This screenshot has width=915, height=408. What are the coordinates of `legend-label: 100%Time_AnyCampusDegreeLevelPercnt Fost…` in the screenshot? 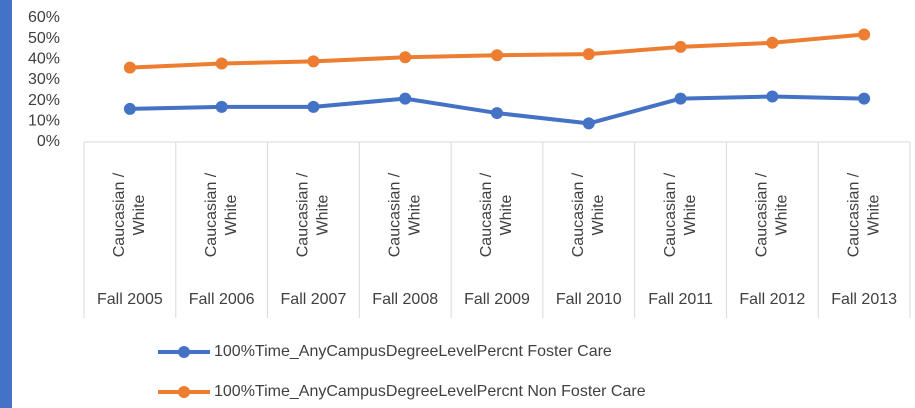 It's located at (413, 351).